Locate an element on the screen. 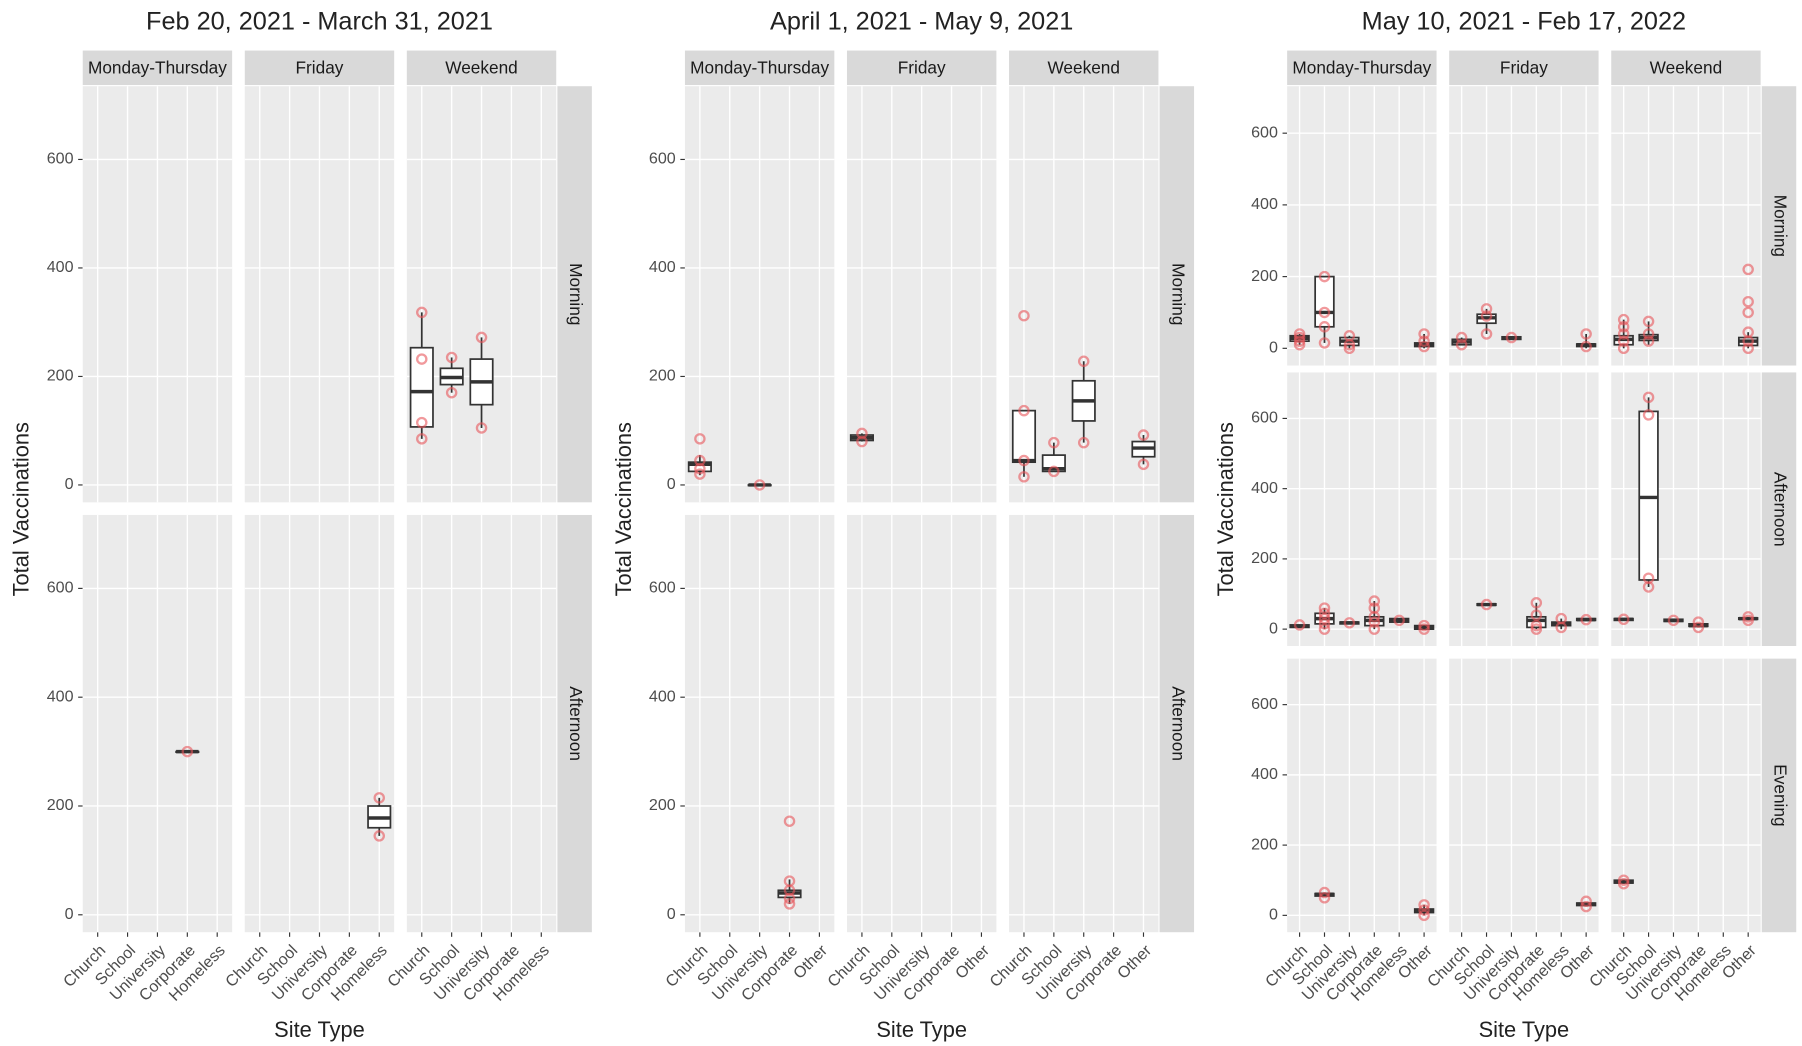 The width and height of the screenshot is (1802, 1046). x-tick-label: Other is located at coordinates (1135, 962).